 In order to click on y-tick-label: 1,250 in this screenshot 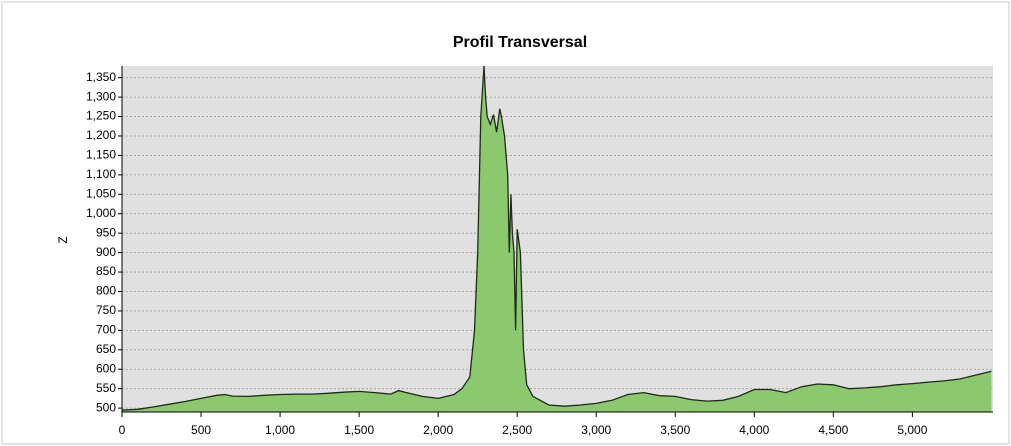, I will do `click(101, 116)`.